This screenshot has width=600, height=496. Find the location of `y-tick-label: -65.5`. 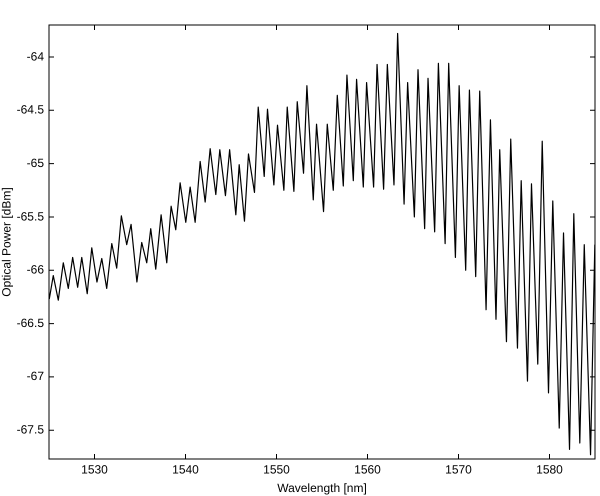

y-tick-label: -65.5 is located at coordinates (30, 216).